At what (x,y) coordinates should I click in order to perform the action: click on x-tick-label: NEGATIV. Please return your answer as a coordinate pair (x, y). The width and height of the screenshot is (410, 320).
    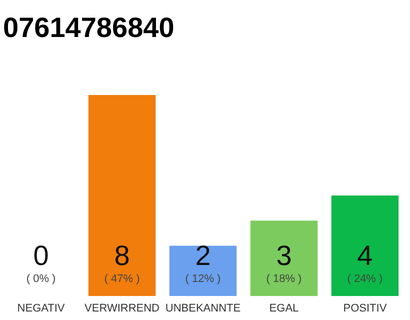
    Looking at the image, I should click on (41, 308).